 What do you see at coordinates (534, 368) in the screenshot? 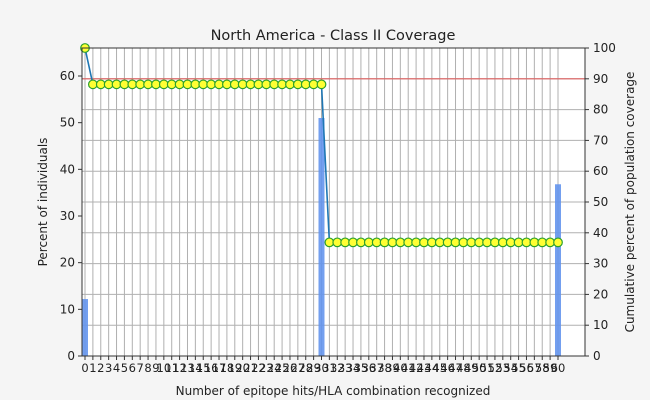
I see `x-tick-label: 57` at bounding box center [534, 368].